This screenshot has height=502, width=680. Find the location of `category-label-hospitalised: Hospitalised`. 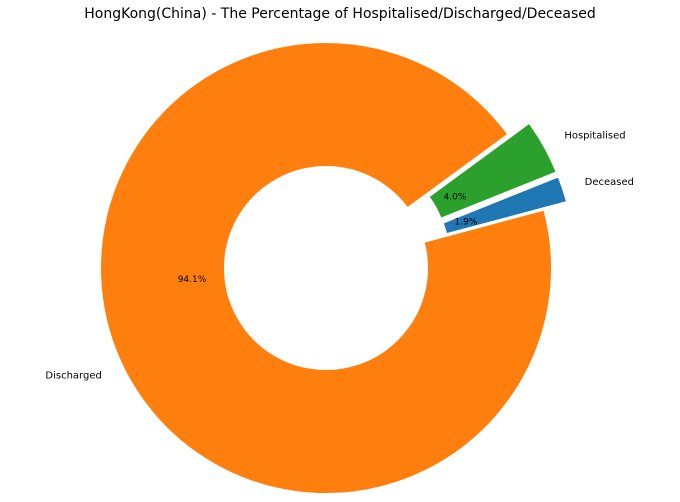

category-label-hospitalised: Hospitalised is located at coordinates (594, 136).